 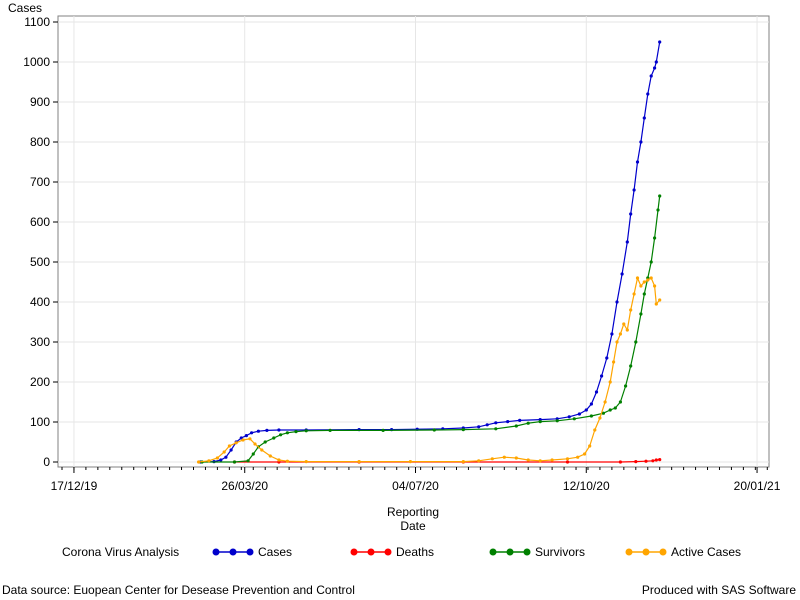 What do you see at coordinates (560, 552) in the screenshot?
I see `legend-label: Survivors` at bounding box center [560, 552].